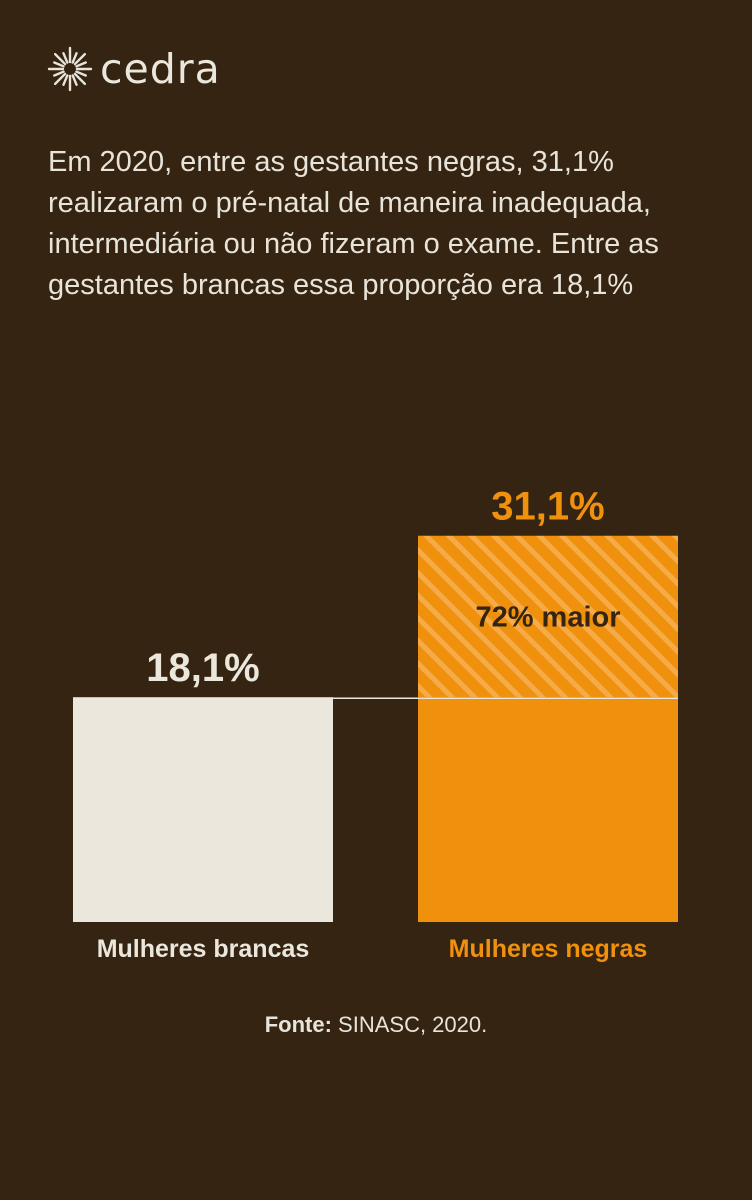 This screenshot has width=752, height=1200. What do you see at coordinates (547, 507) in the screenshot?
I see `value-label: 31,1%` at bounding box center [547, 507].